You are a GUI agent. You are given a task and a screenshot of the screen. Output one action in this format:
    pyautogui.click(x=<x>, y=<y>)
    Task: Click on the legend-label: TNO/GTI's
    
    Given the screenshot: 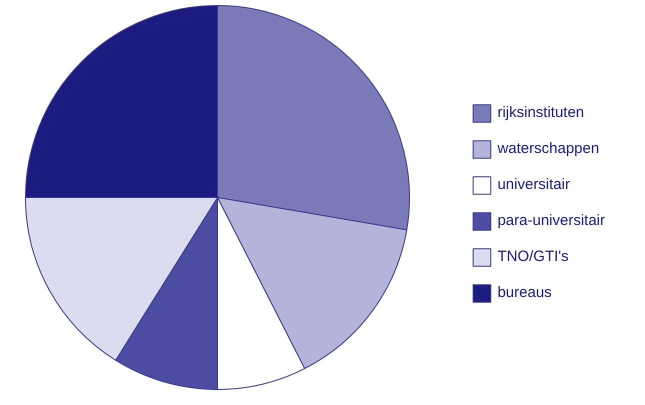 What is the action you would take?
    pyautogui.click(x=533, y=256)
    